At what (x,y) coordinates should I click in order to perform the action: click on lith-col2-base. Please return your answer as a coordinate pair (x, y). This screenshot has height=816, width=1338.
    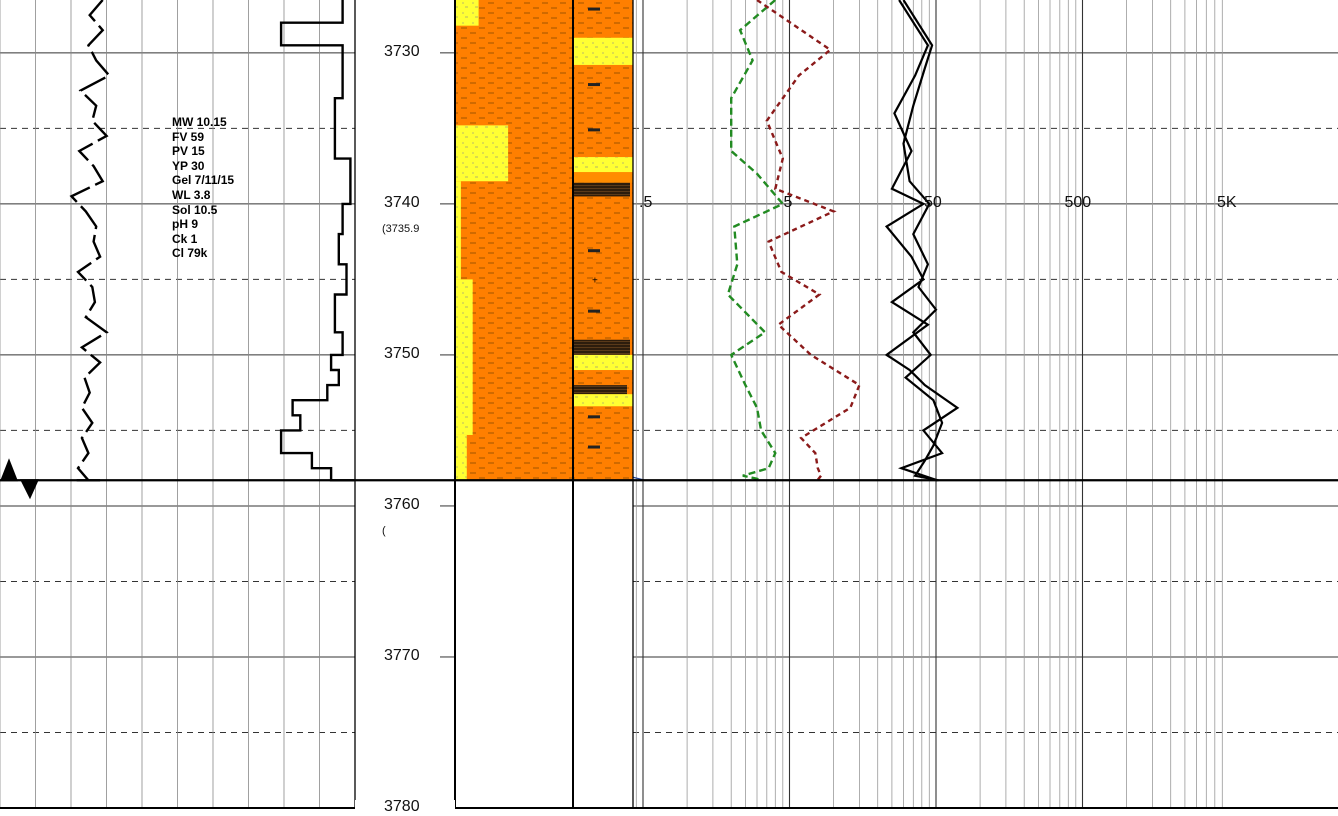
    Looking at the image, I should click on (603, 240).